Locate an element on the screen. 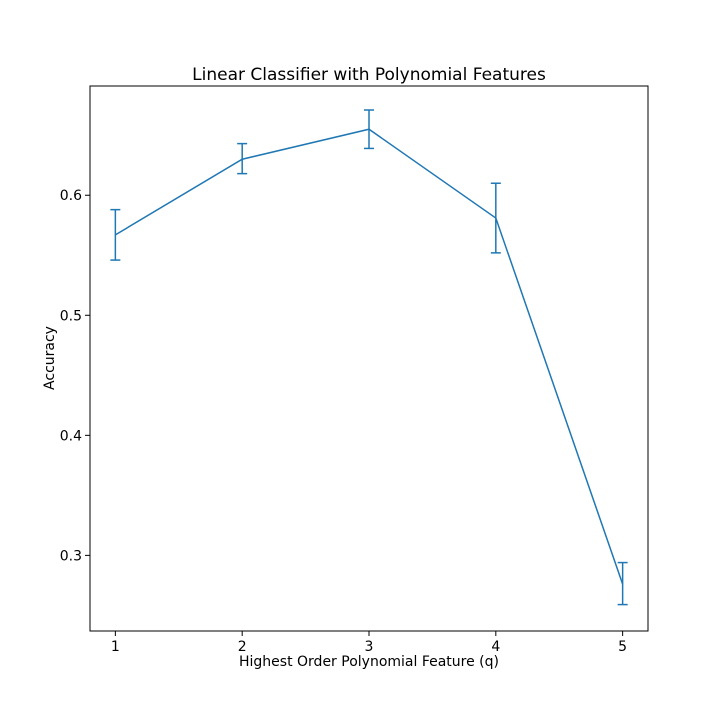 The height and width of the screenshot is (720, 720). x-axis-label: Highest Order Polynomial Feature (q) is located at coordinates (369, 662).